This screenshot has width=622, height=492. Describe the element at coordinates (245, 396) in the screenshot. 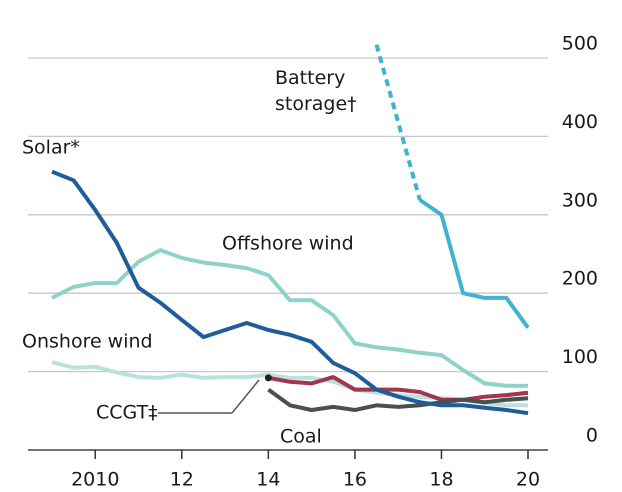

I see `annotation-connector` at that location.